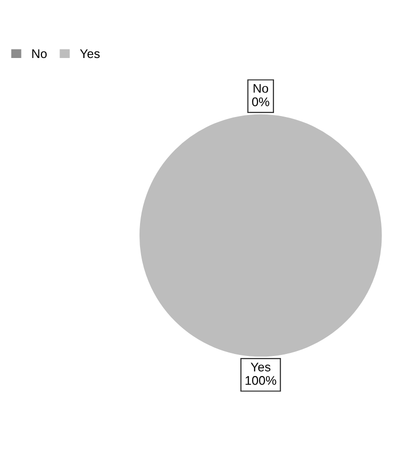 The image size is (401, 471). What do you see at coordinates (261, 88) in the screenshot?
I see `category-label: No` at bounding box center [261, 88].